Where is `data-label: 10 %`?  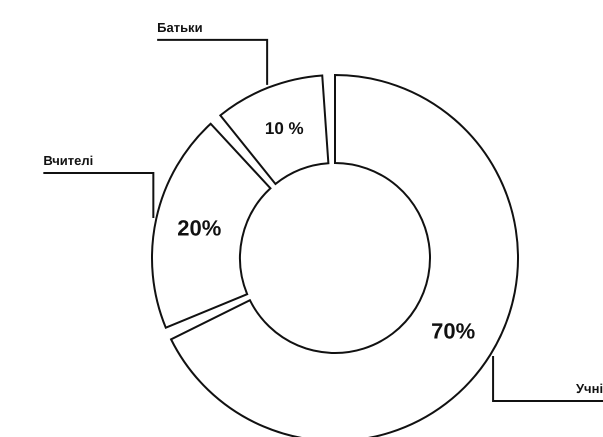
data-label: 10 % is located at coordinates (284, 128).